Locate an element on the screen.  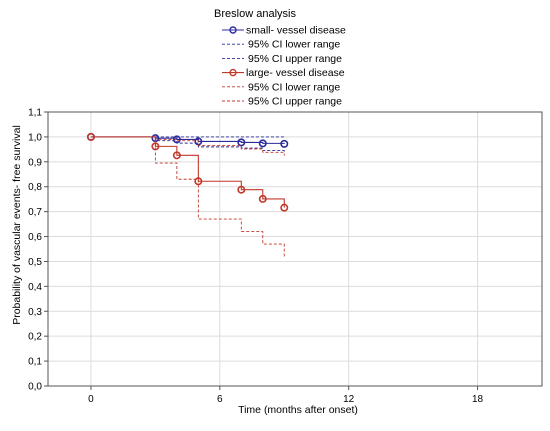
legend-item: small- vessel disease is located at coordinates (284, 31).